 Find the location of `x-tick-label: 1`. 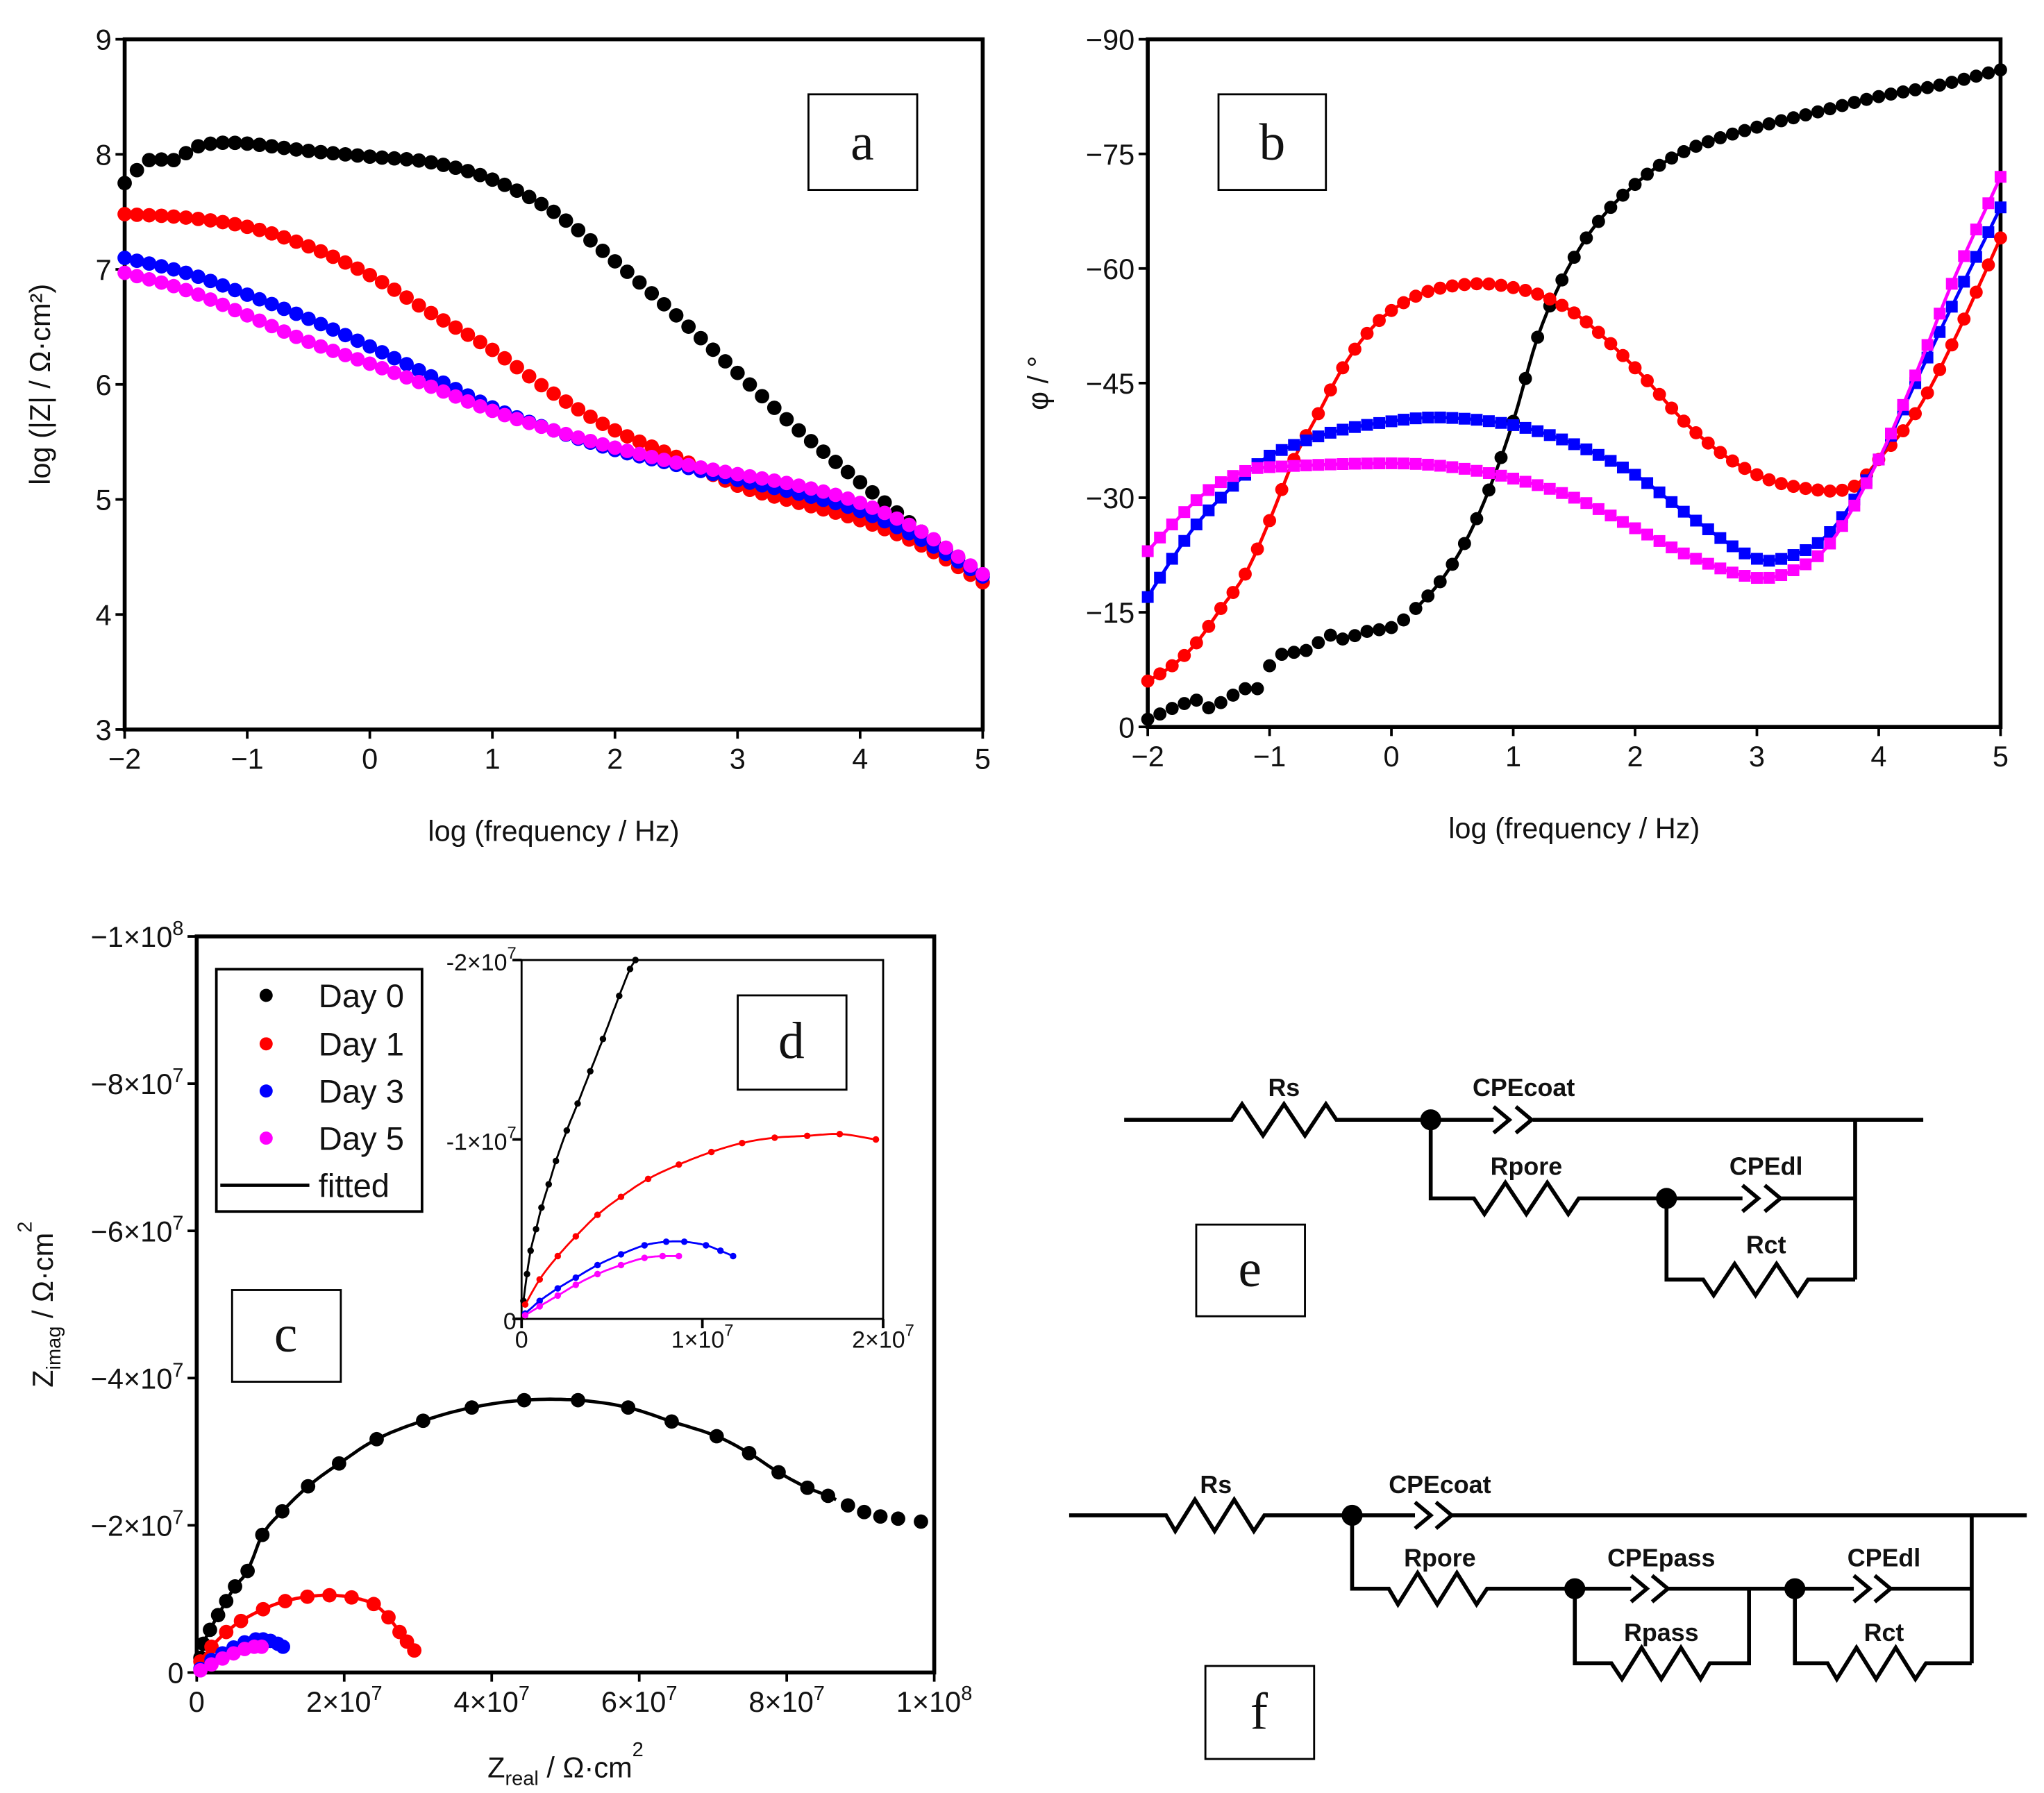

x-tick-label: 1 is located at coordinates (493, 759).